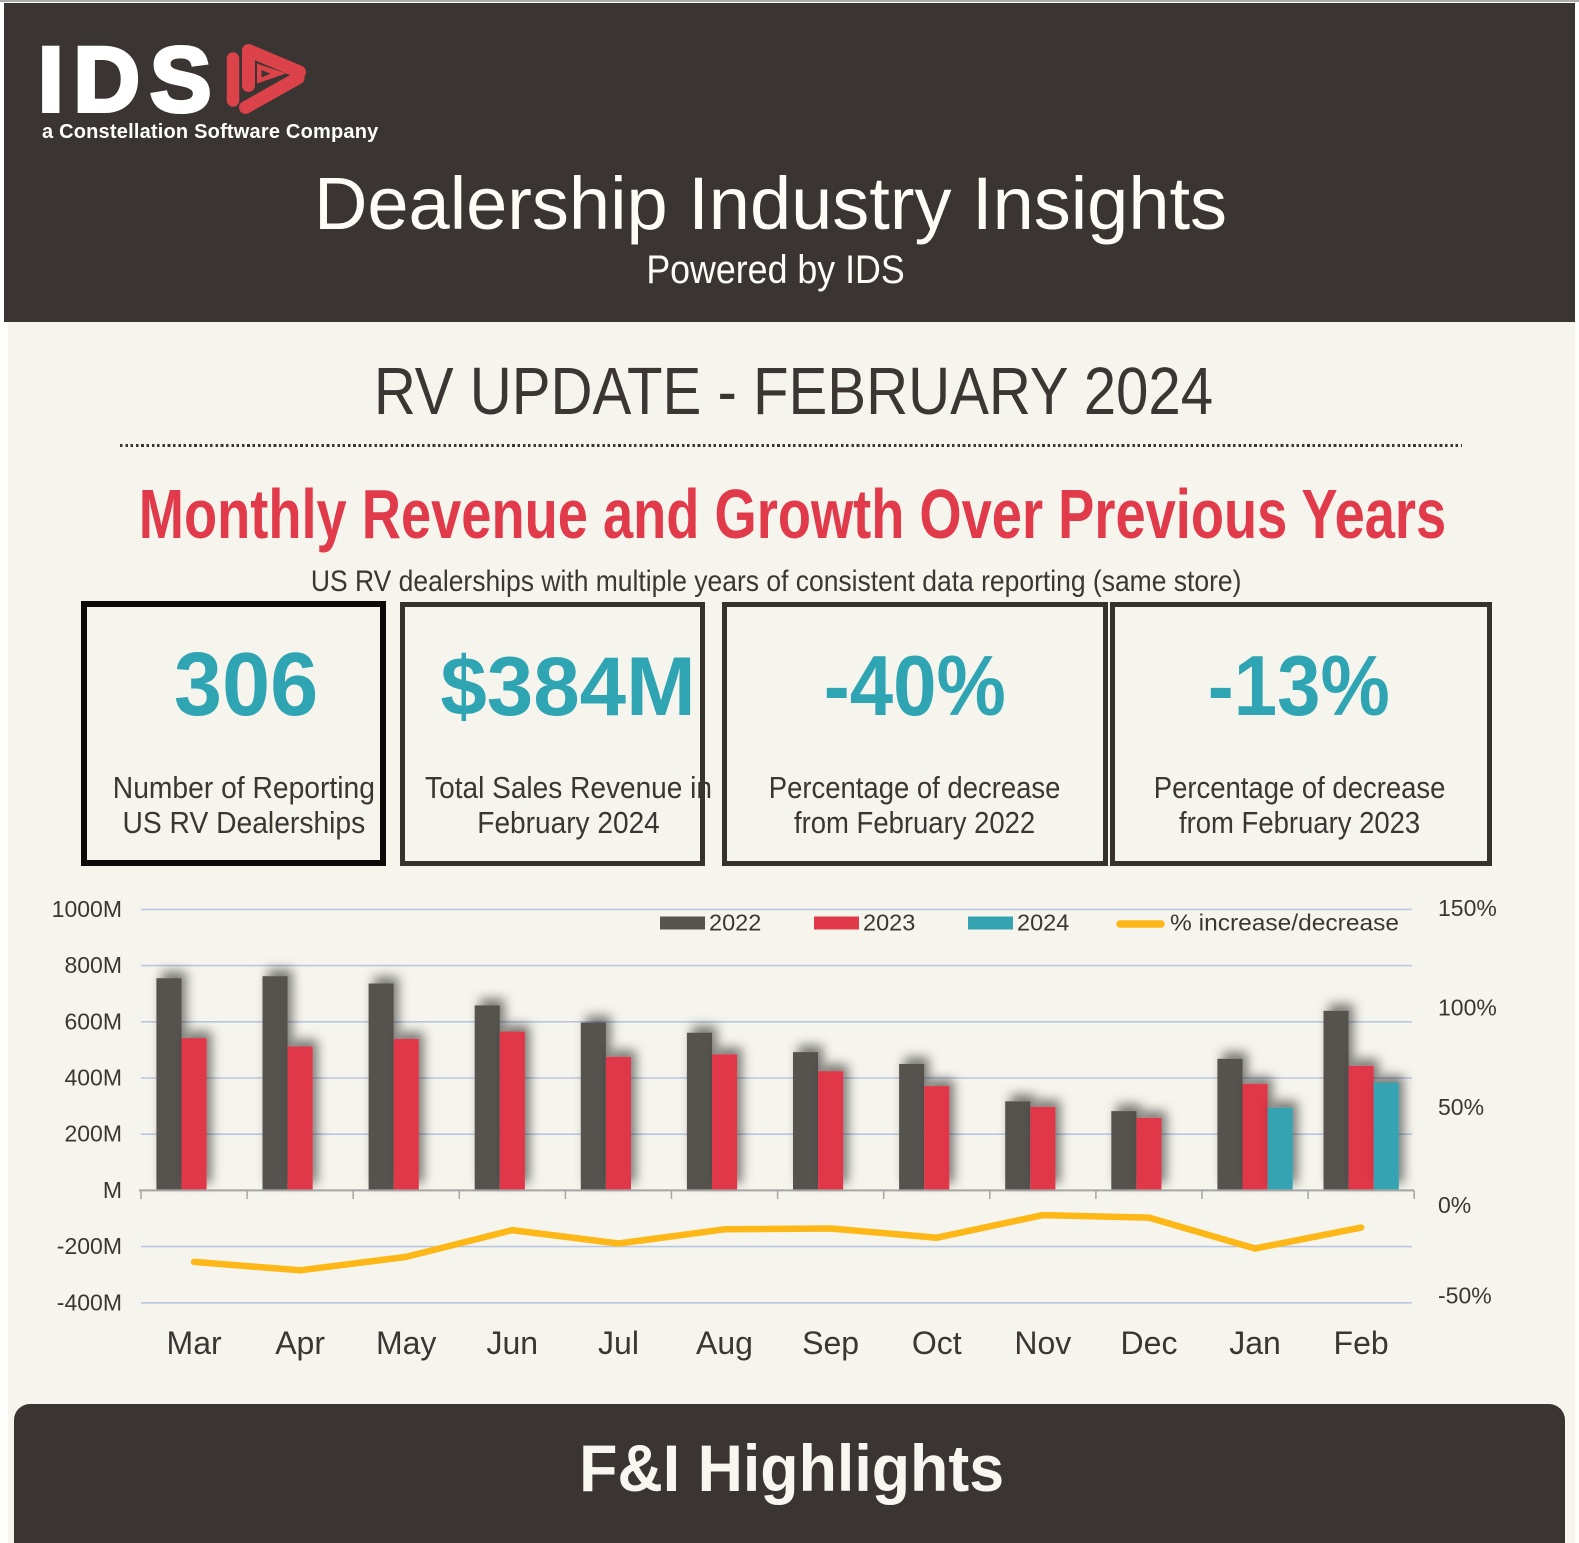  Describe the element at coordinates (93, 1021) in the screenshot. I see `svg-text: 600M` at that location.